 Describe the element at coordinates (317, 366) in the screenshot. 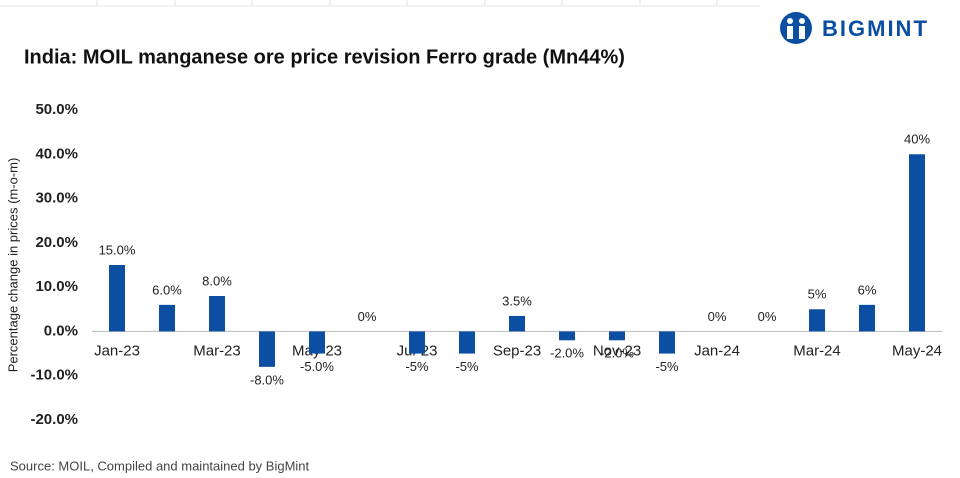

I see `data-label: -5.0%` at that location.